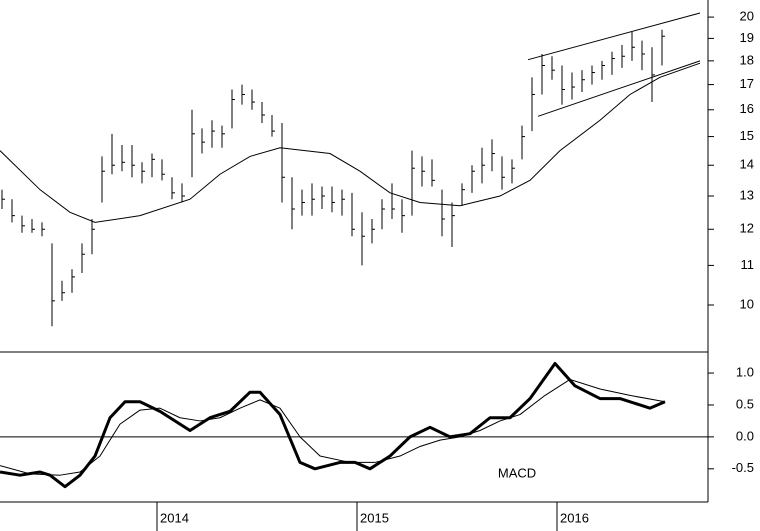  I want to click on y-tick-label: 11, so click(748, 264).